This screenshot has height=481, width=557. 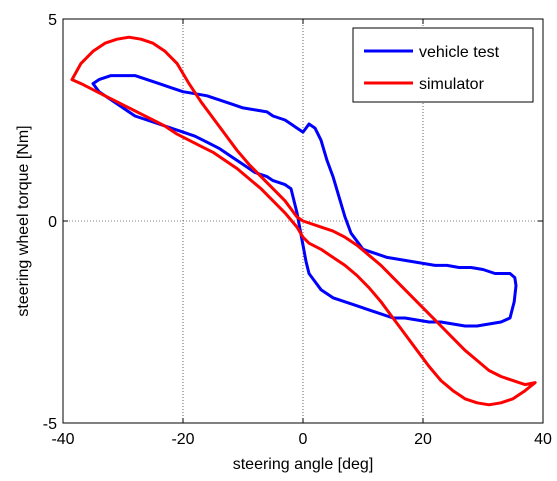 I want to click on x-tick-label: 20, so click(x=423, y=439).